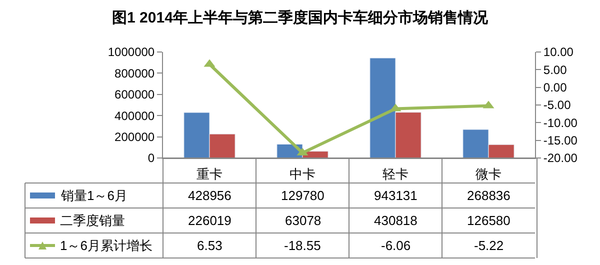  What do you see at coordinates (303, 220) in the screenshot?
I see `data-label: 63078` at bounding box center [303, 220].